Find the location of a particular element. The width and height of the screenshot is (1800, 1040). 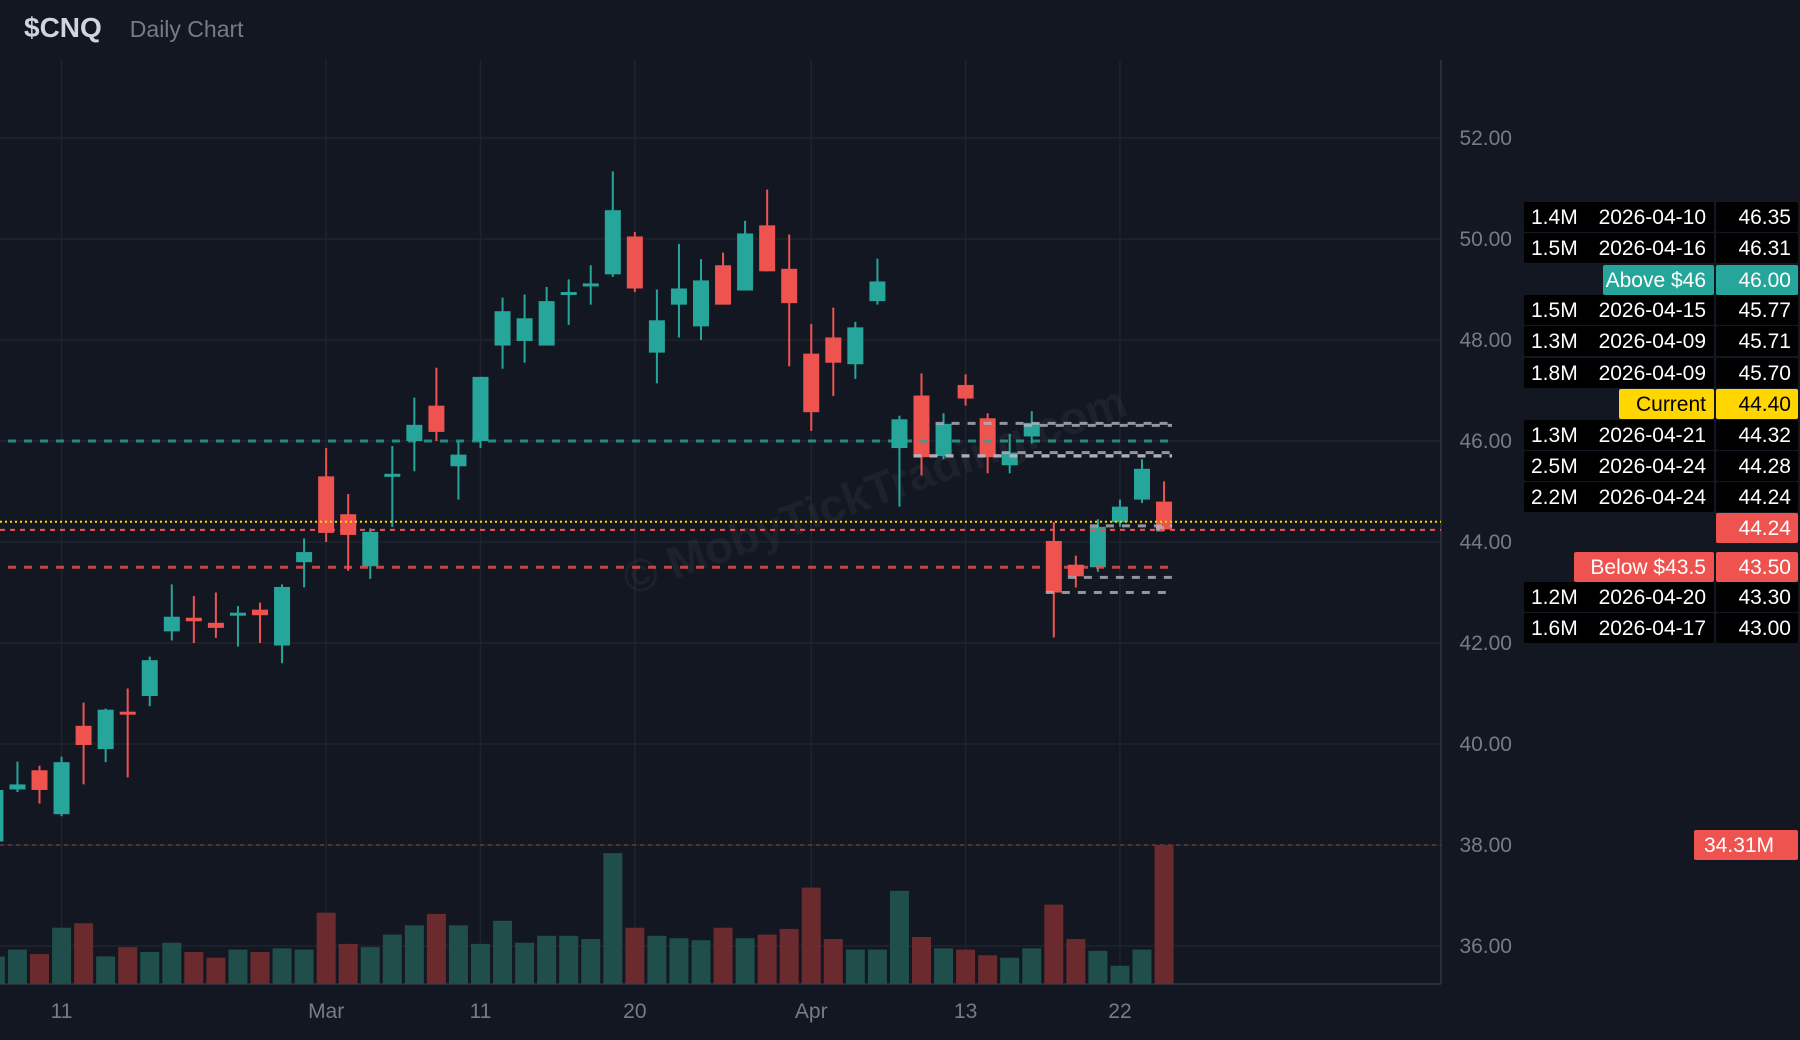

price-value: 45.70 is located at coordinates (1764, 373).